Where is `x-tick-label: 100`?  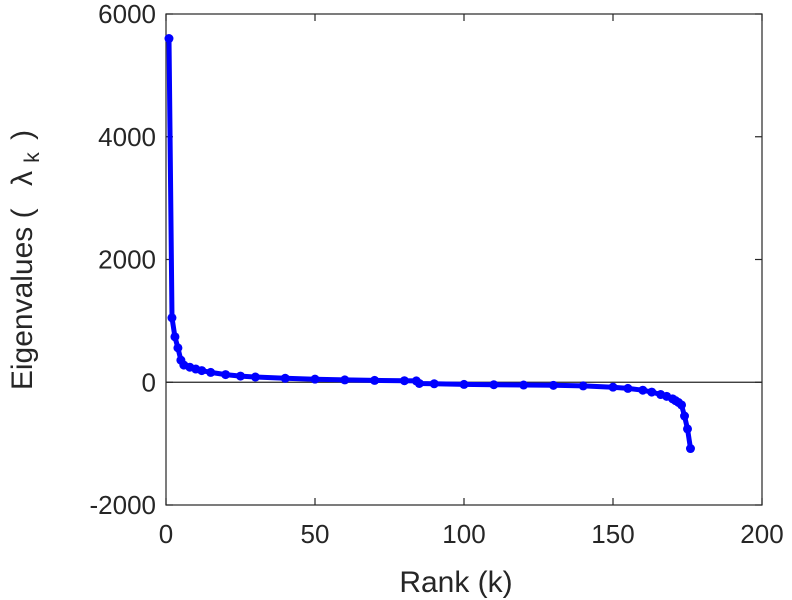
x-tick-label: 100 is located at coordinates (463, 534).